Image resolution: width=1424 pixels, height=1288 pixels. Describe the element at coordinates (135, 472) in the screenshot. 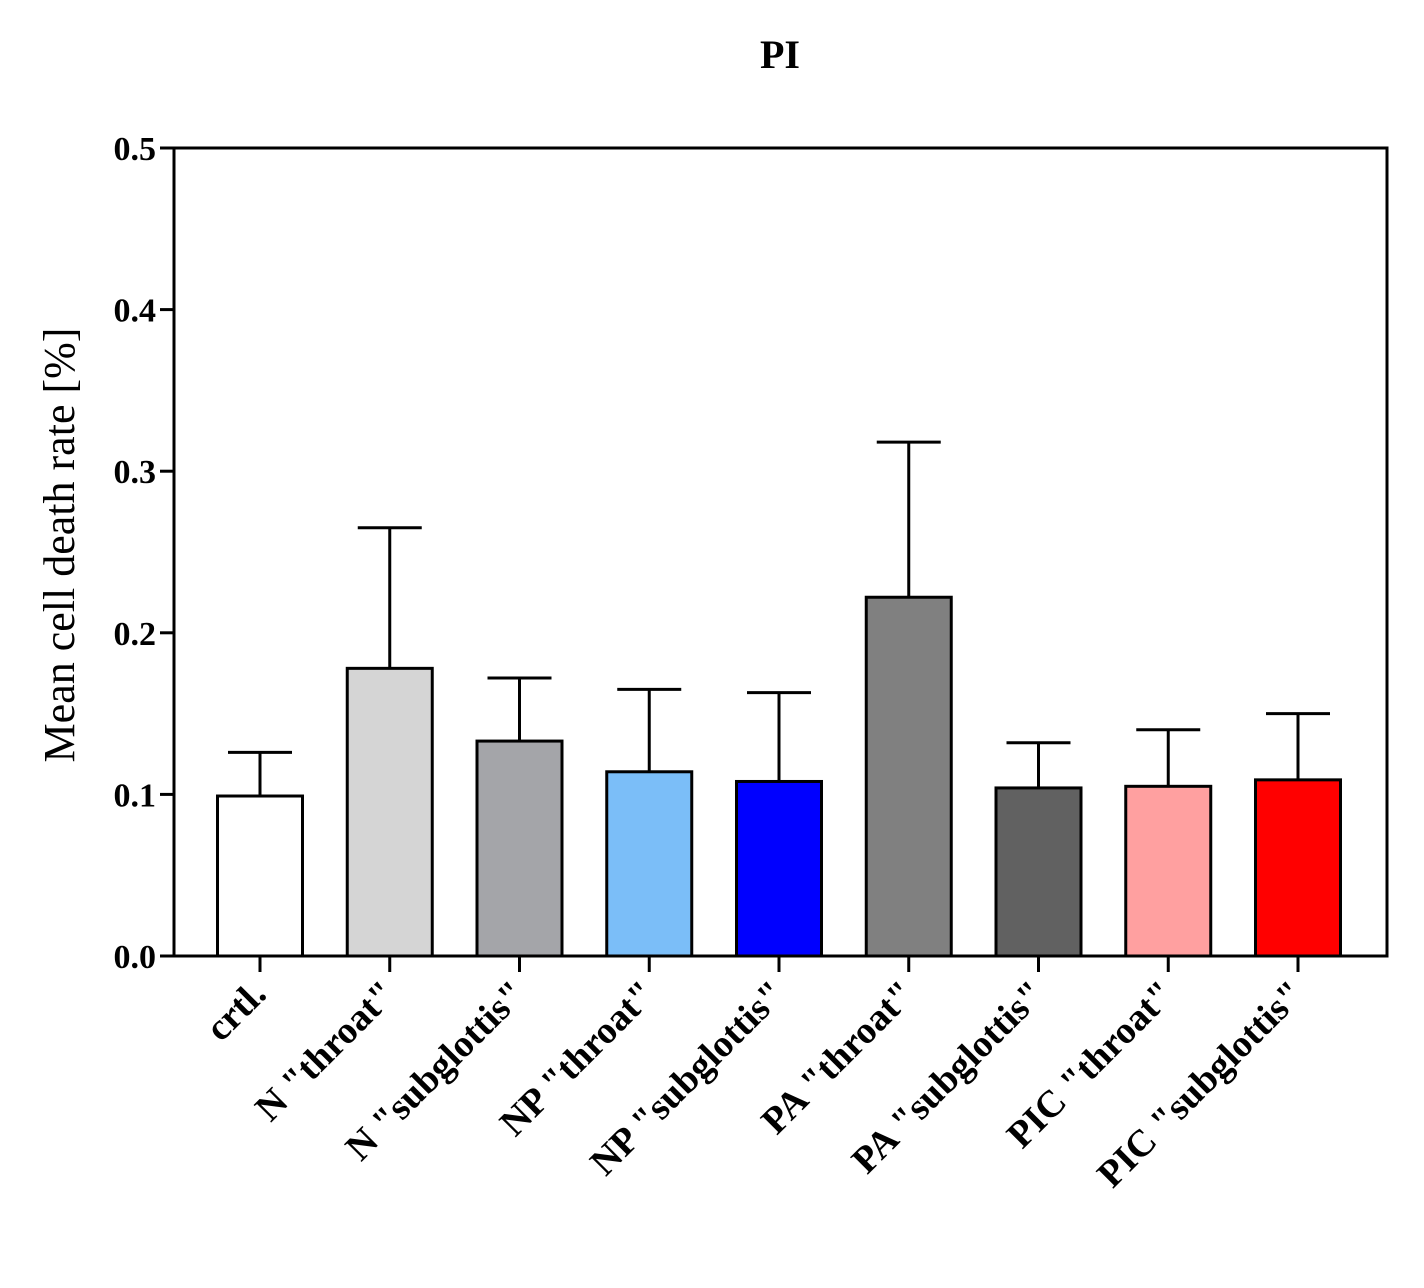

I see `y-tick-label: 0.3` at that location.